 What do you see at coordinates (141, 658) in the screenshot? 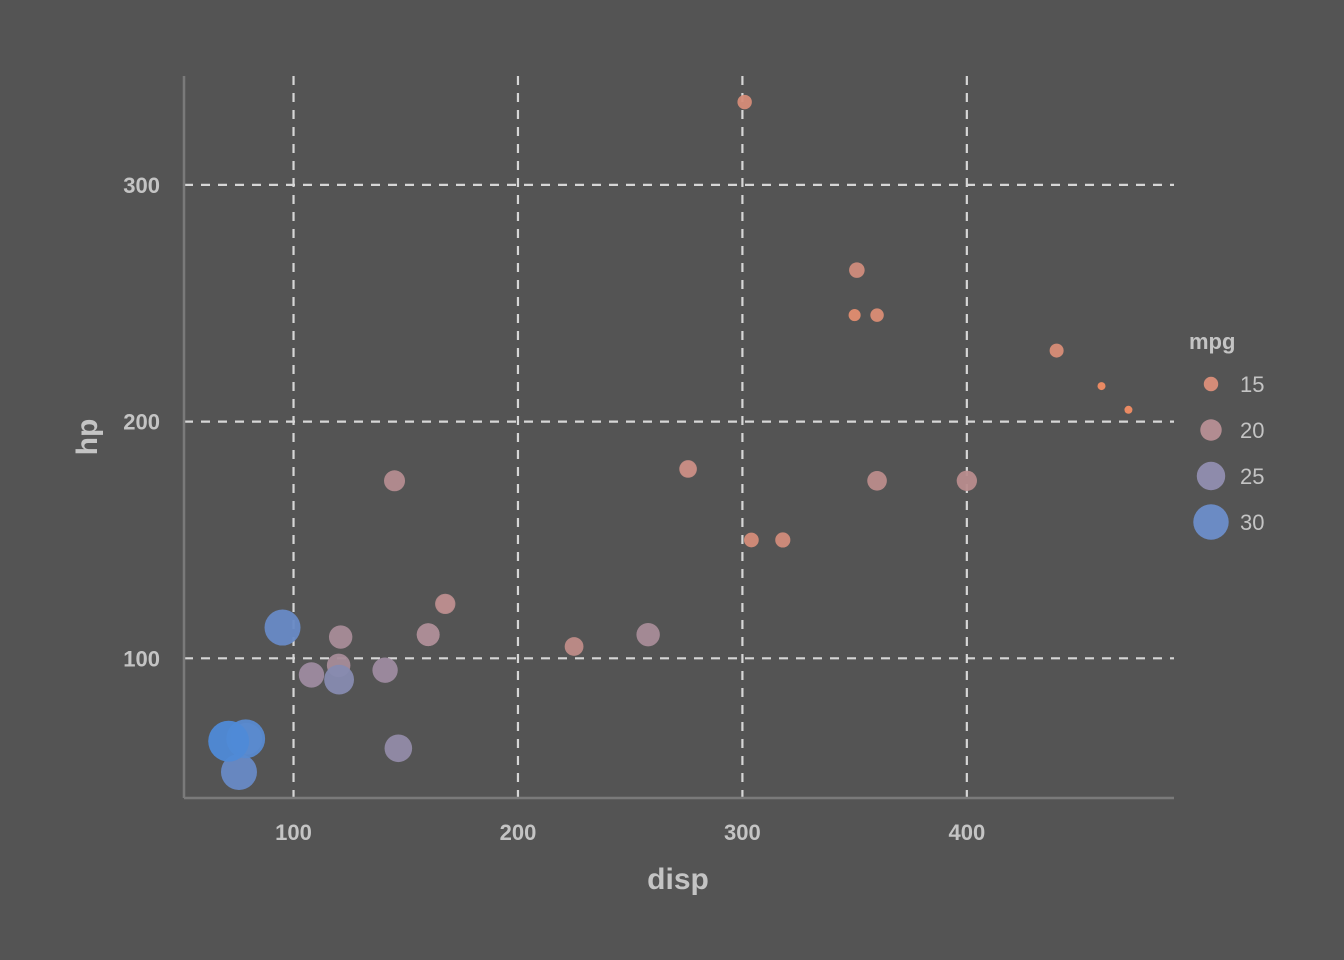
I see `y-tick-label-100: 100` at bounding box center [141, 658].